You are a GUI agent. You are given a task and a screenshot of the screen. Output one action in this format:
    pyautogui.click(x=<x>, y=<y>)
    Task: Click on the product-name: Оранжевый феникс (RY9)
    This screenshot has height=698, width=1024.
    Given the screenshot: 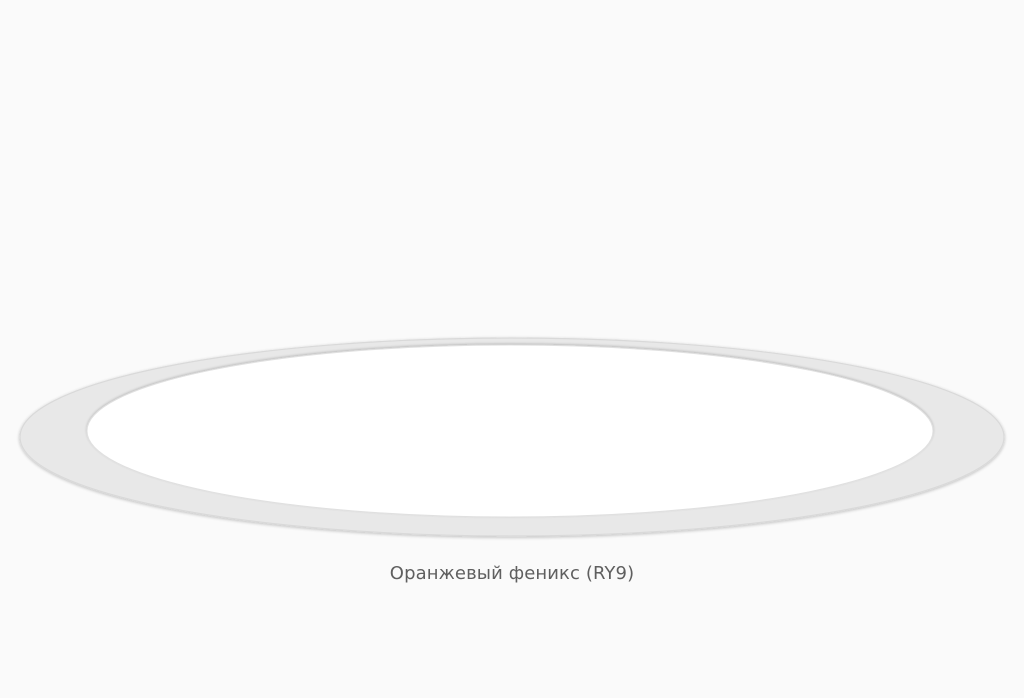 What is the action you would take?
    pyautogui.click(x=512, y=573)
    